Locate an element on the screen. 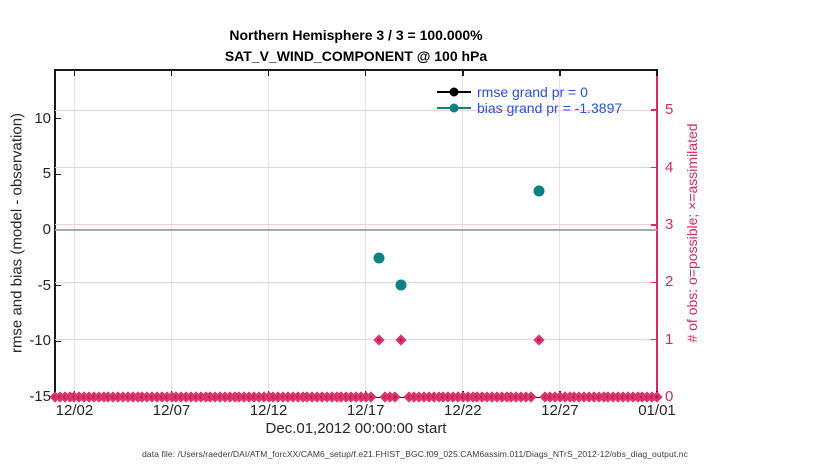  left-y-tick-label: 5 is located at coordinates (46, 174).